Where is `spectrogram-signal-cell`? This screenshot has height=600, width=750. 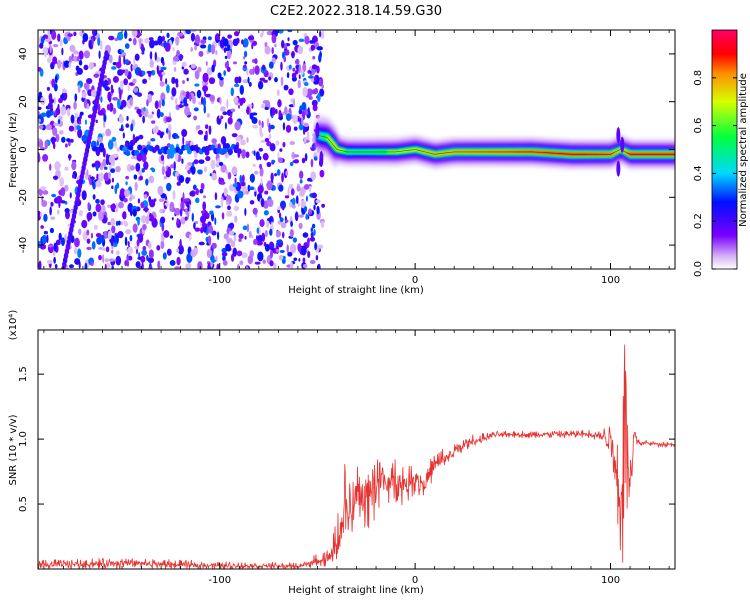
spectrogram-signal-cell is located at coordinates (336, 147).